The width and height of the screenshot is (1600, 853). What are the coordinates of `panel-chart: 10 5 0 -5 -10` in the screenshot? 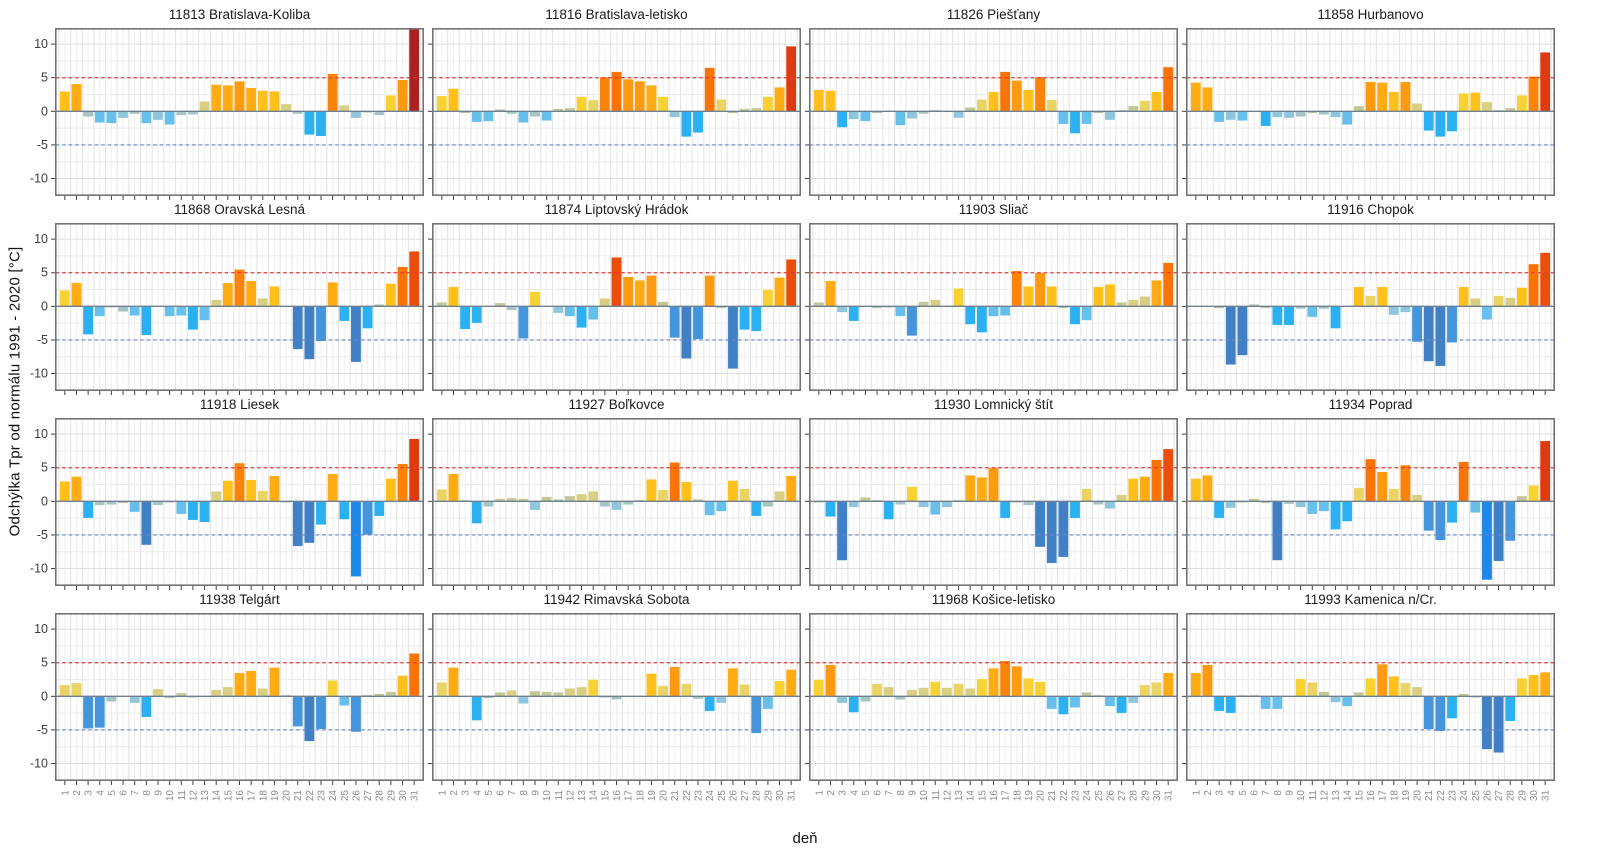 It's located at (227, 309).